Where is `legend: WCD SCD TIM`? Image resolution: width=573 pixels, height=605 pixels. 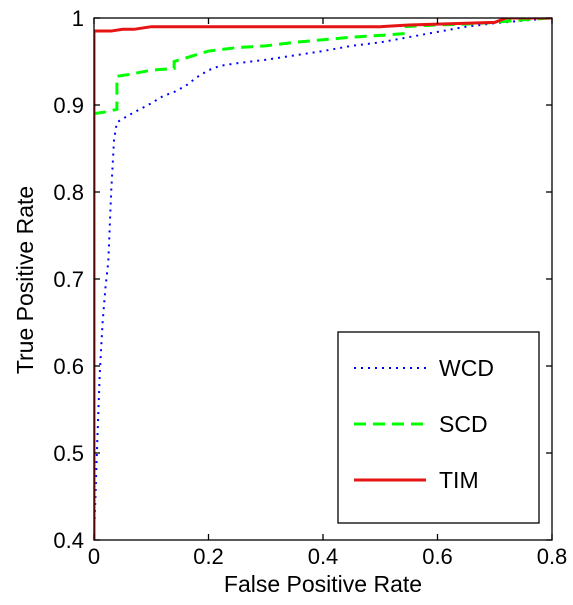 legend: WCD SCD TIM is located at coordinates (438, 427).